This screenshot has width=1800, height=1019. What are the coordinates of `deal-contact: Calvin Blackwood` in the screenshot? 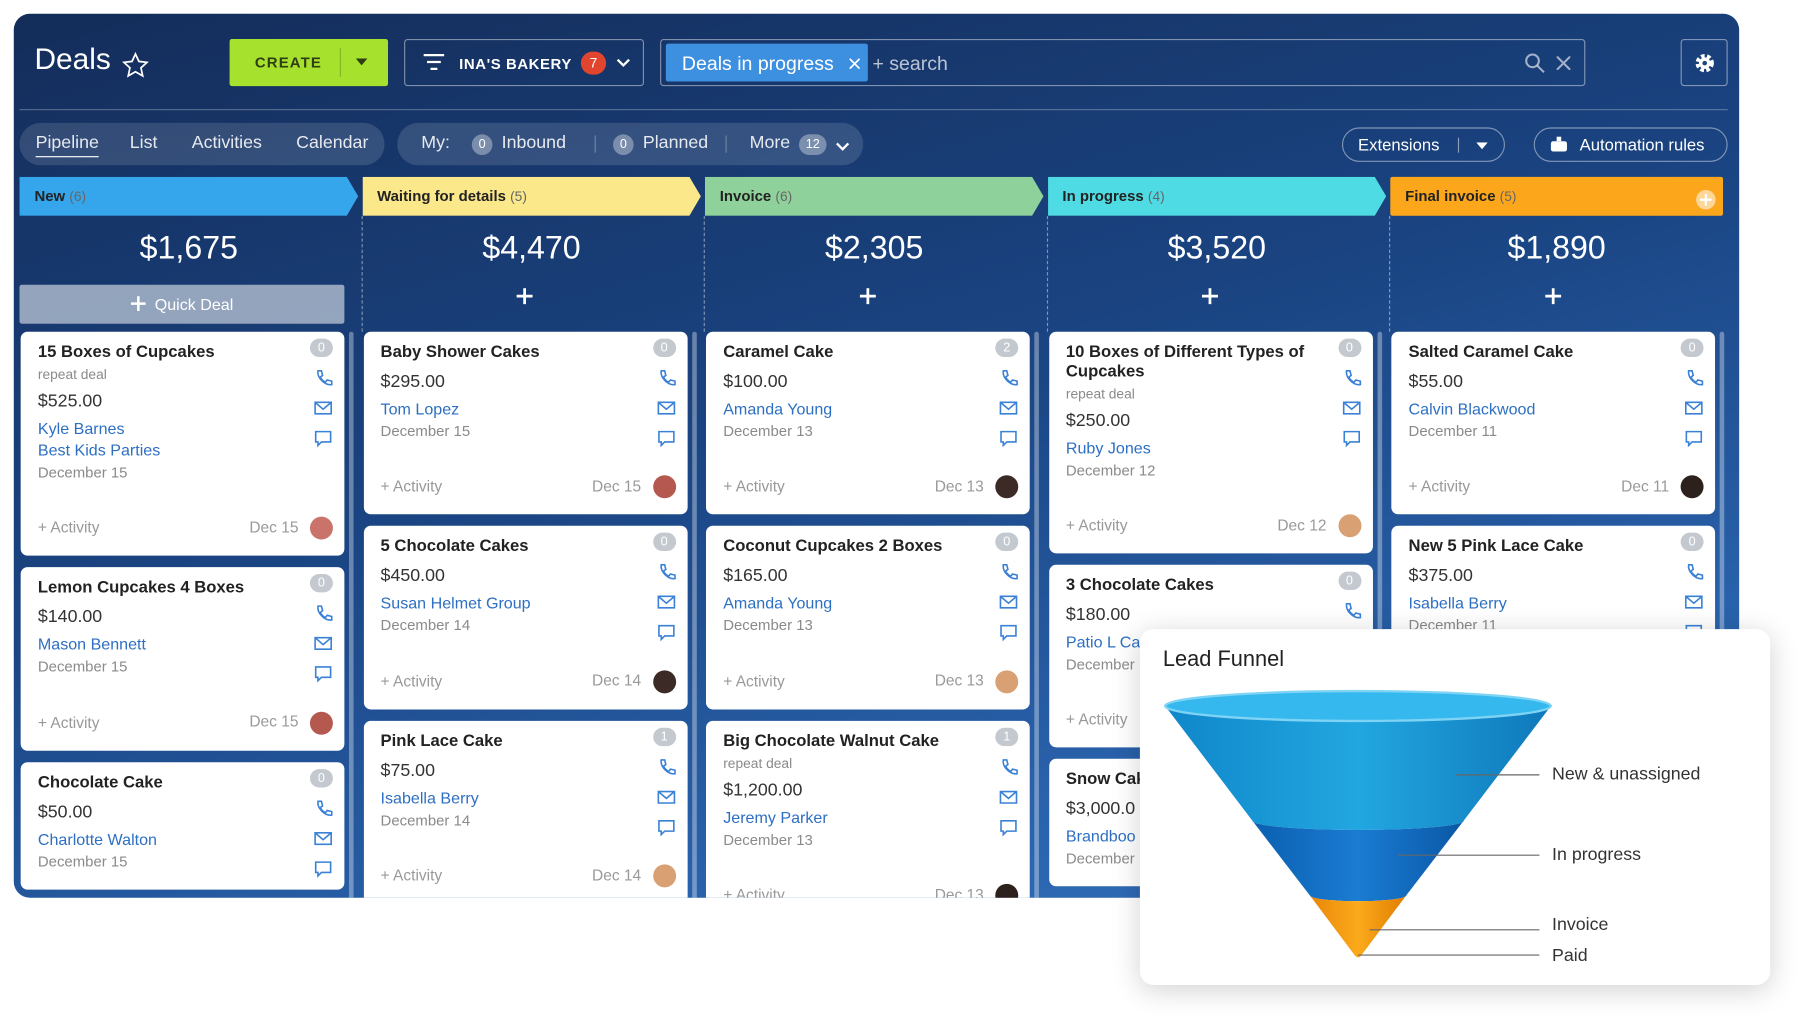 It's located at (1472, 408).